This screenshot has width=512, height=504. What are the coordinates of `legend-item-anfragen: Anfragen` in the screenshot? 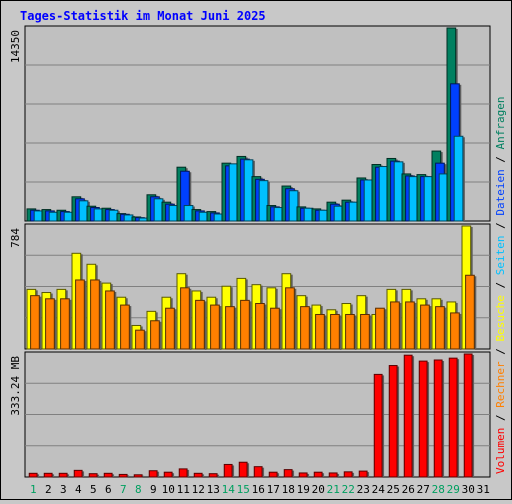 It's located at (500, 122).